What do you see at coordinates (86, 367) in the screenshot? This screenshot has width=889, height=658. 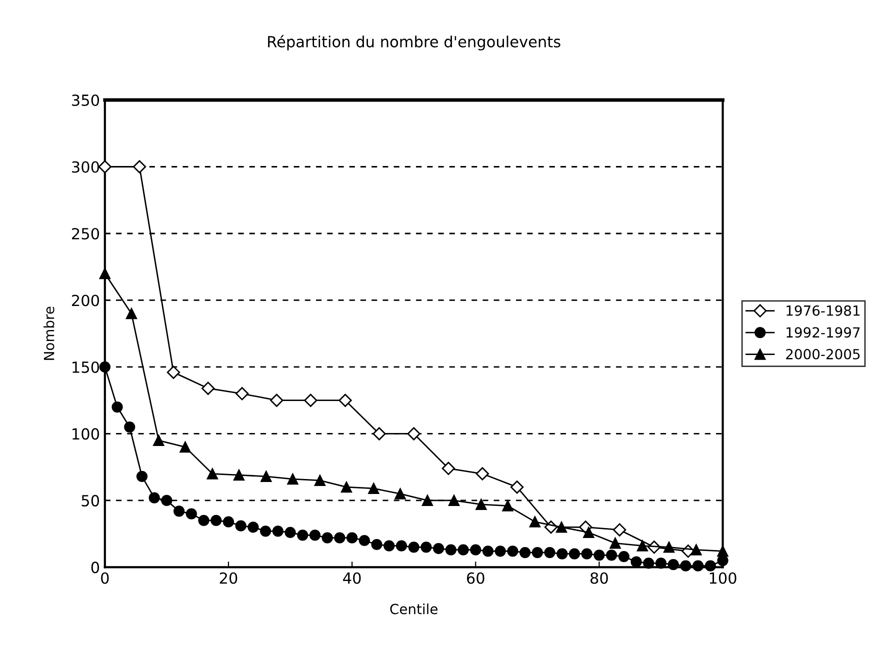 I see `y-tick-label: 150` at bounding box center [86, 367].